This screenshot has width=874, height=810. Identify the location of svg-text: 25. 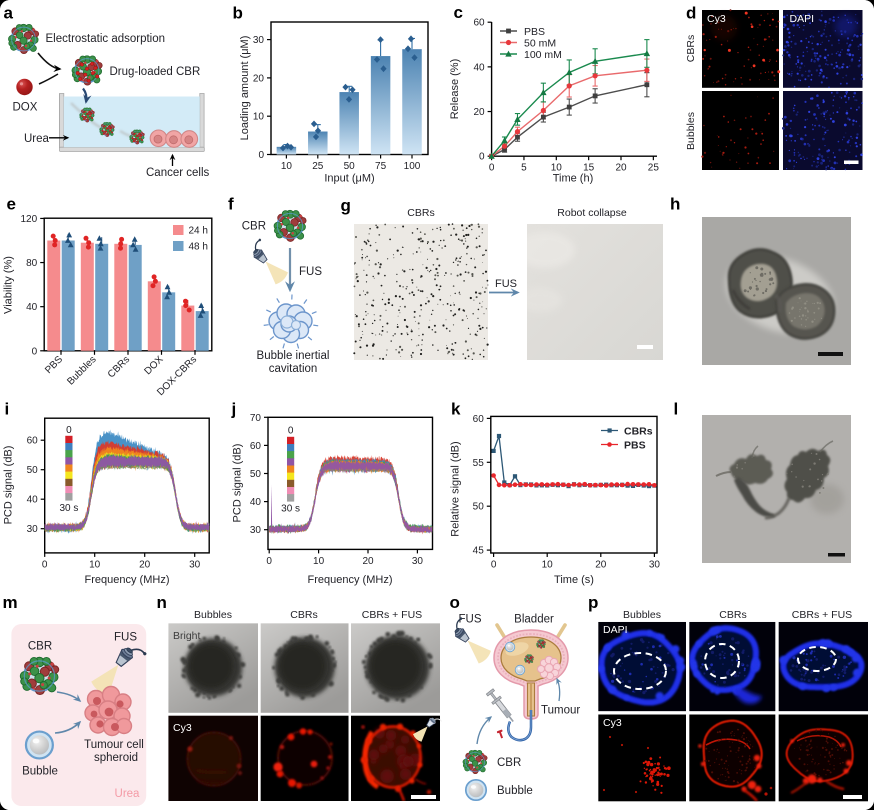
(318, 166).